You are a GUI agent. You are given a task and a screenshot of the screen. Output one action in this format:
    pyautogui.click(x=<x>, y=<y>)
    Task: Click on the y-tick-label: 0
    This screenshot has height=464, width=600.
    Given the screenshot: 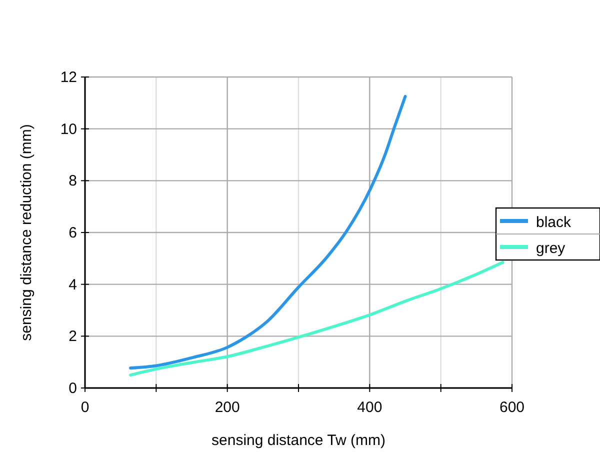 What is the action you would take?
    pyautogui.click(x=72, y=388)
    